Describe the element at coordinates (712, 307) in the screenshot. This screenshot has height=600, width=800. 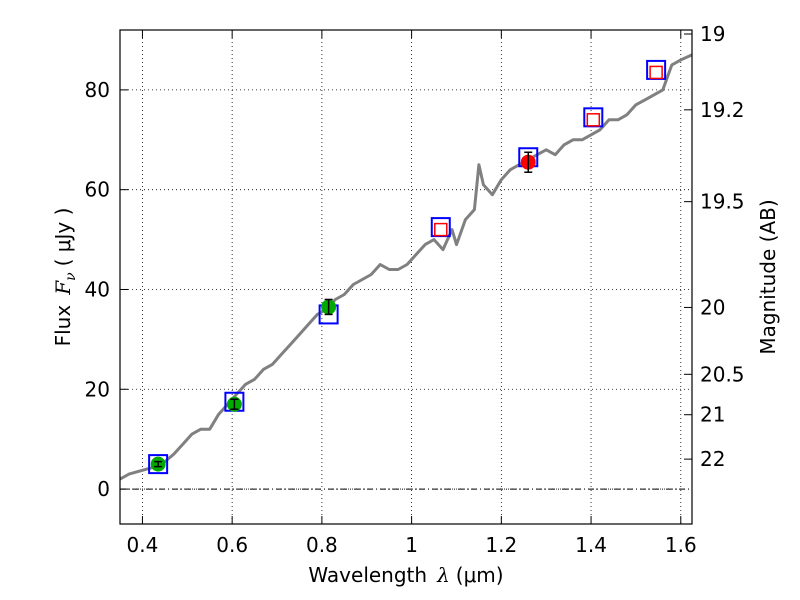
I see `y2-tick-label: 20` at that location.